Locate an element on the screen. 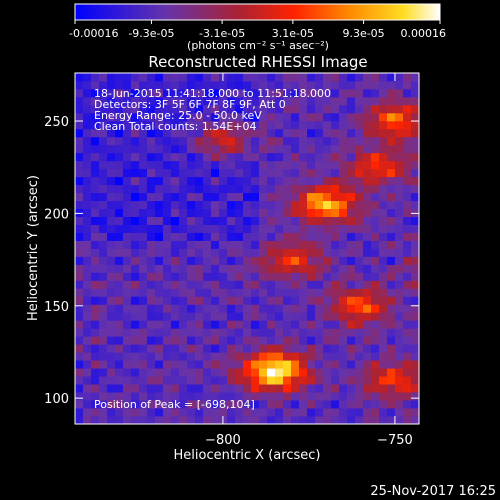 The width and height of the screenshot is (500, 500). colorbar-tick-label: 0.00016 is located at coordinates (424, 33).